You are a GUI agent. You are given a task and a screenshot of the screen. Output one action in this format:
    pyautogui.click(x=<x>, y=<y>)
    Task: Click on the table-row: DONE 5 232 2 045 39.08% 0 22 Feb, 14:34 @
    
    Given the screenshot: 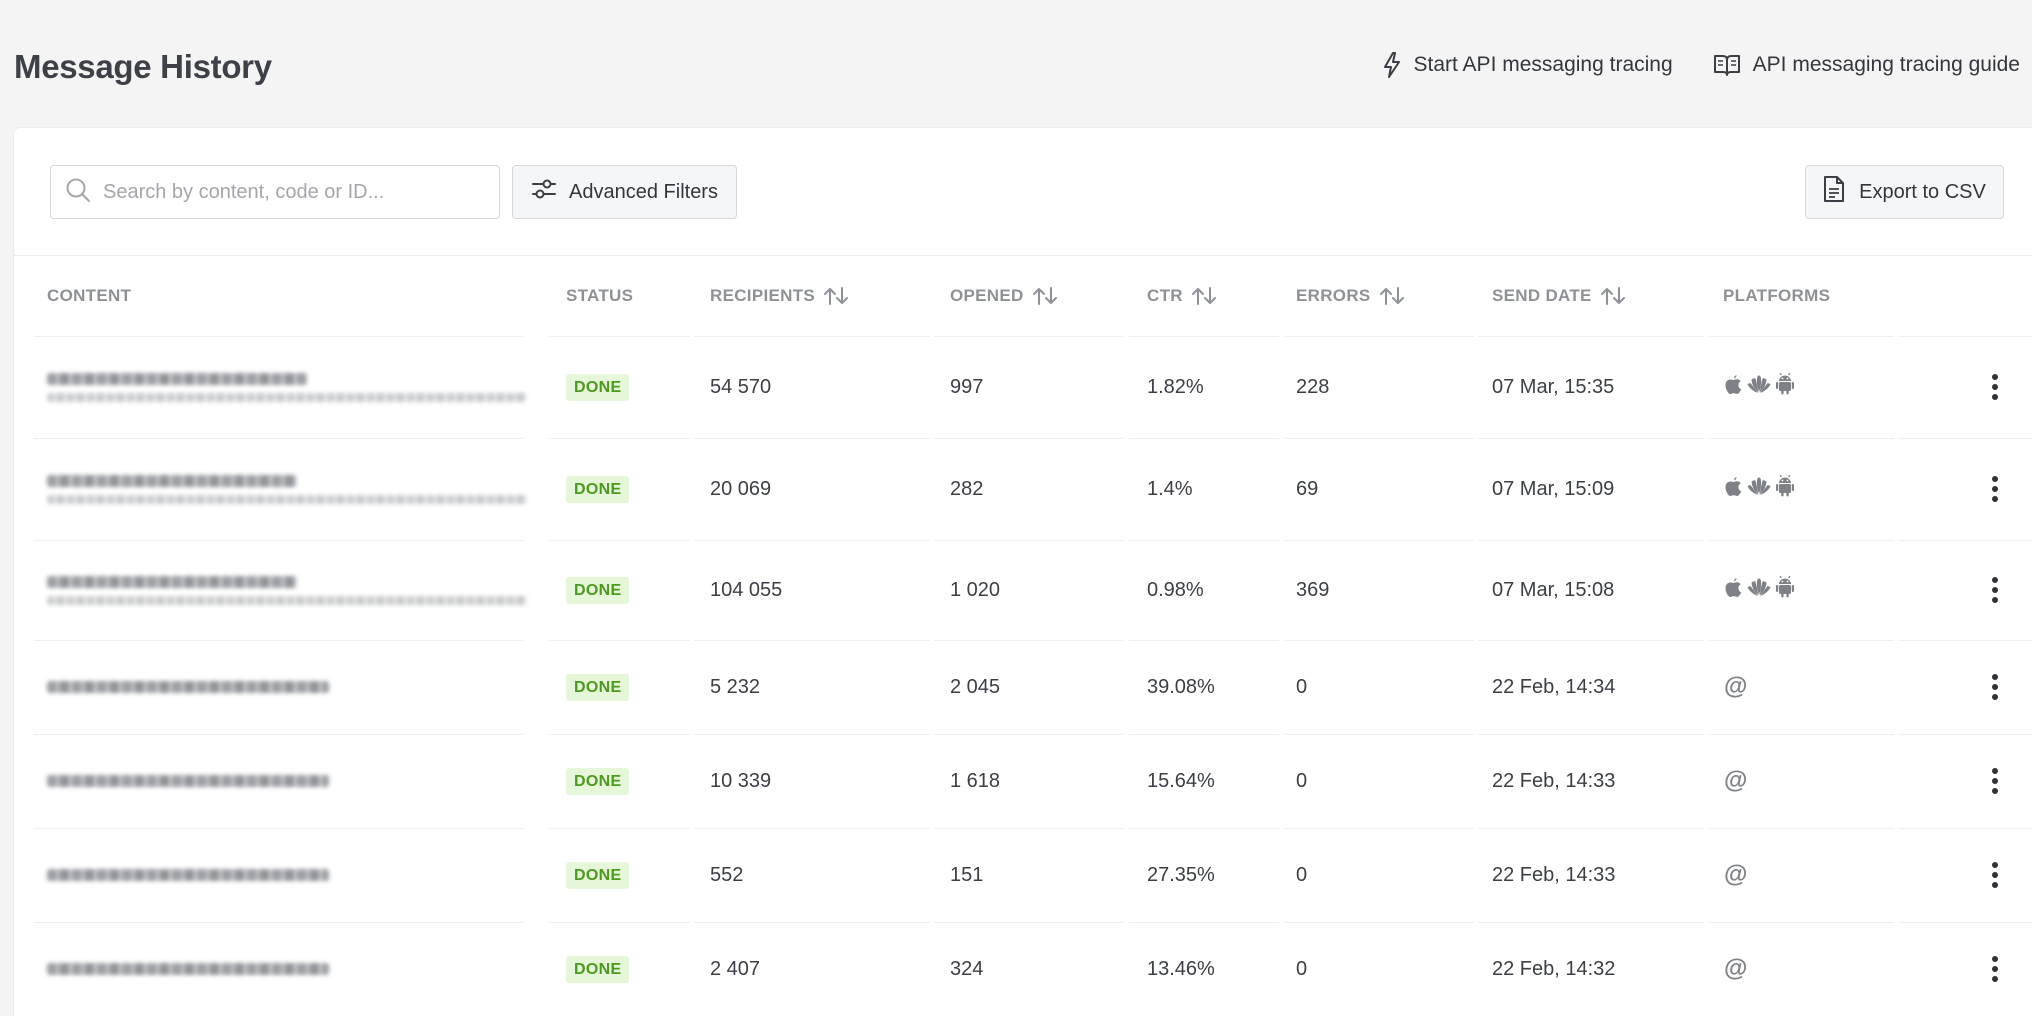 What is the action you would take?
    pyautogui.click(x=1023, y=687)
    